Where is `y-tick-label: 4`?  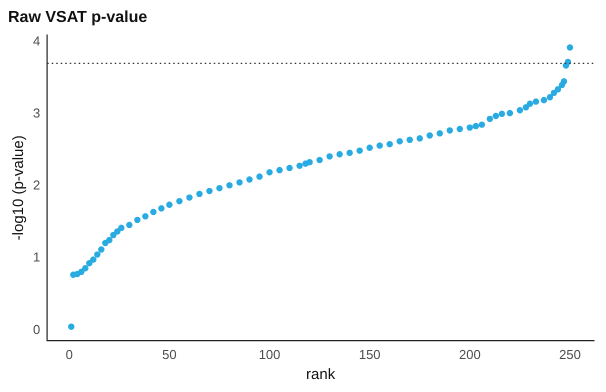 y-tick-label: 4 is located at coordinates (36, 40).